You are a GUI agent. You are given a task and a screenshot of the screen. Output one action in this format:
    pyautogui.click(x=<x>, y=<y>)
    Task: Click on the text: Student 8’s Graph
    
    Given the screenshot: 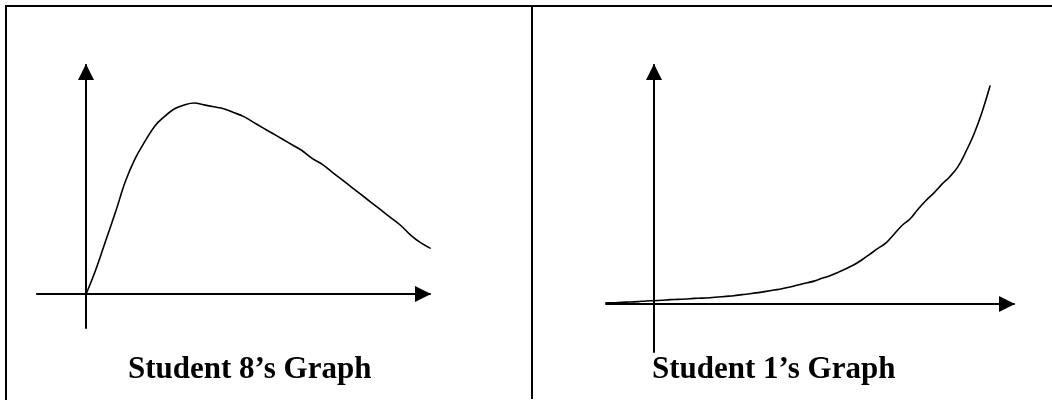 What is the action you would take?
    pyautogui.click(x=250, y=367)
    